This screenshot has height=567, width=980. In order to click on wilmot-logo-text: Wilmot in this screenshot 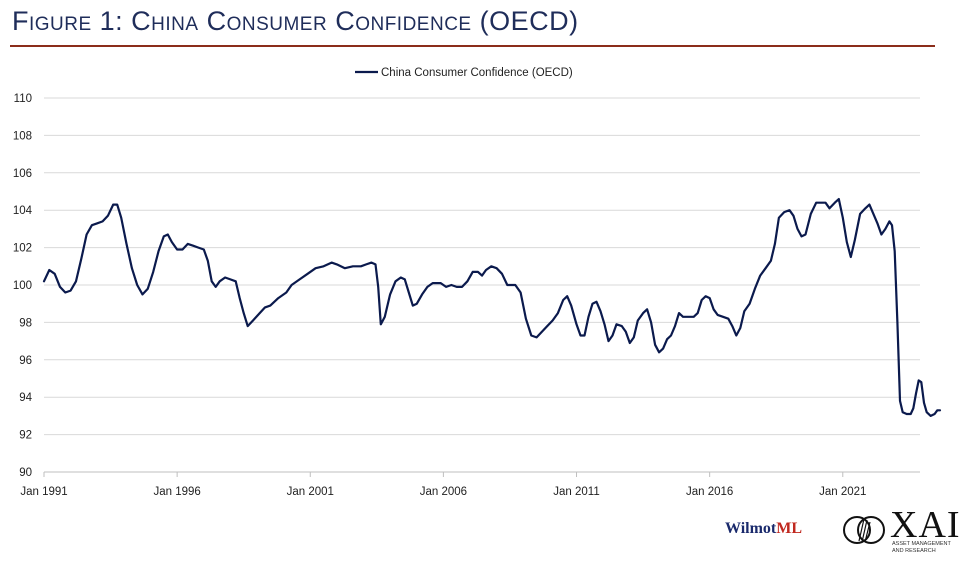, I will do `click(751, 528)`.